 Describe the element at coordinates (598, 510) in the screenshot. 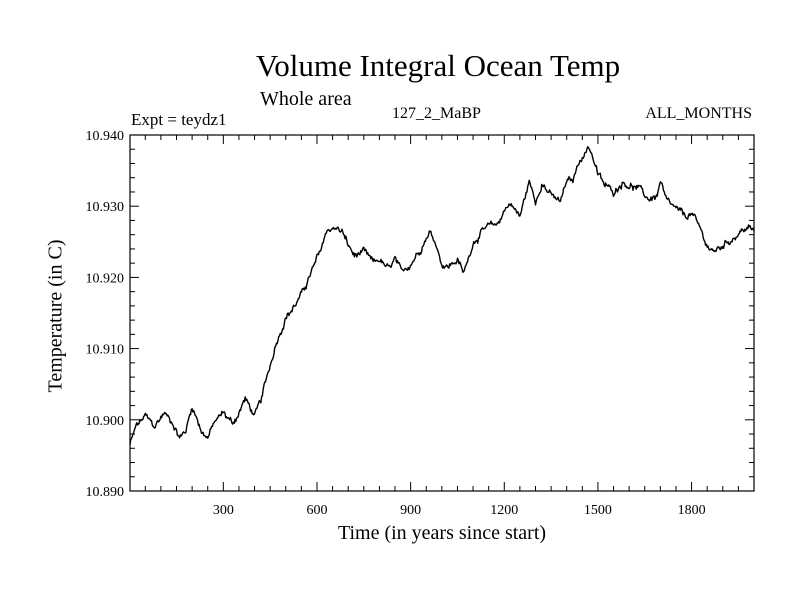

I see `x-tick-label: 1500` at that location.